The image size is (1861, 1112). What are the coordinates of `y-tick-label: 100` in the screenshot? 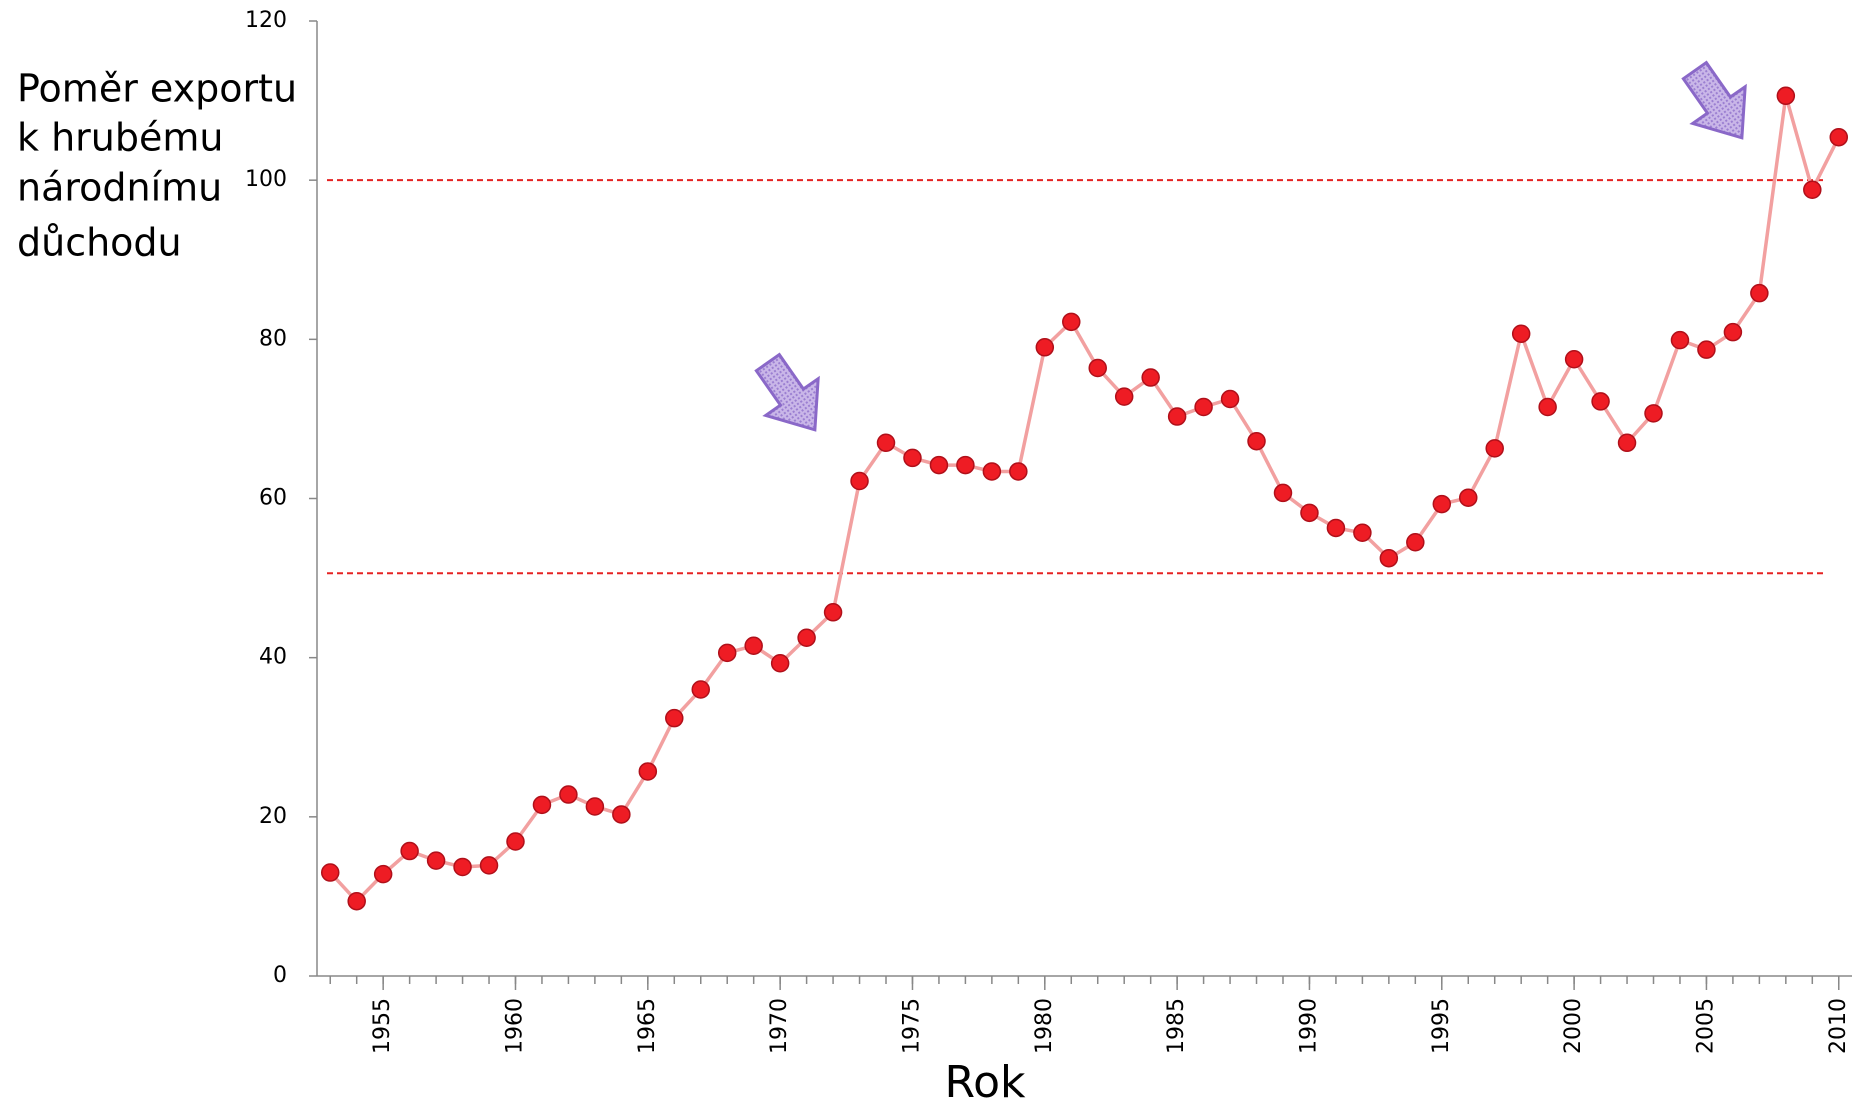 It's located at (266, 179).